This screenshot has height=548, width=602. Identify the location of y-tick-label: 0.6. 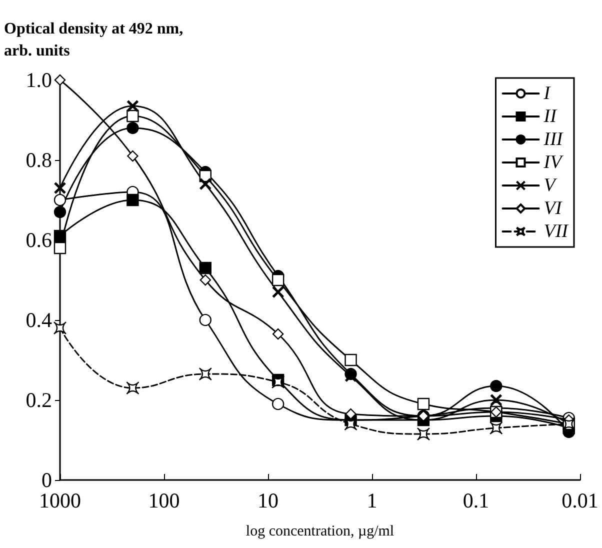
(39, 240).